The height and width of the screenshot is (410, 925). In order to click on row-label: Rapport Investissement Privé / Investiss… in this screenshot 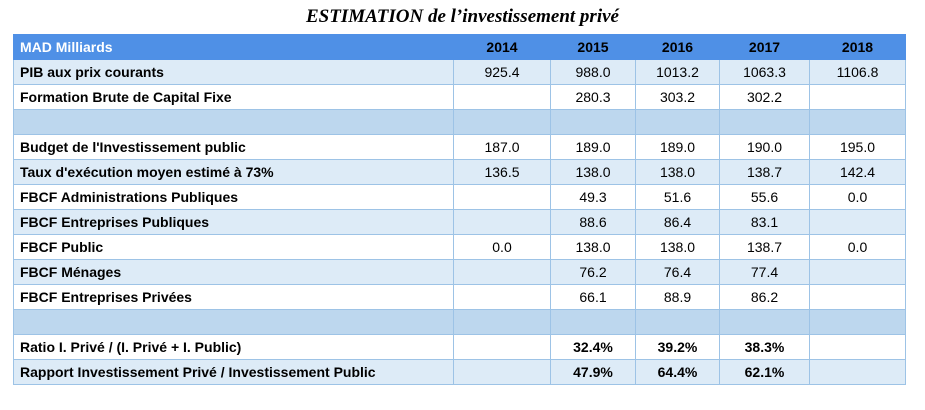, I will do `click(233, 372)`.